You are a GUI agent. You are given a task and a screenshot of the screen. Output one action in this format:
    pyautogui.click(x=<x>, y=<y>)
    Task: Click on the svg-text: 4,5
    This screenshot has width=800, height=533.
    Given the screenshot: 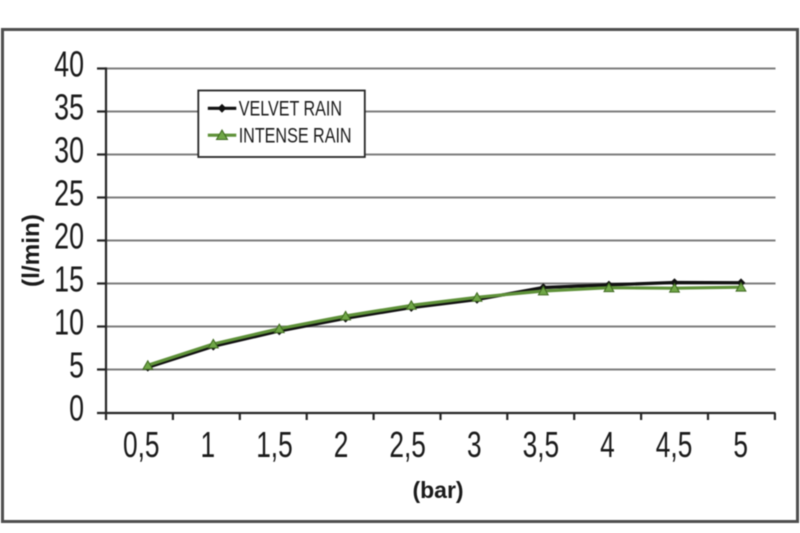 What is the action you would take?
    pyautogui.click(x=674, y=444)
    